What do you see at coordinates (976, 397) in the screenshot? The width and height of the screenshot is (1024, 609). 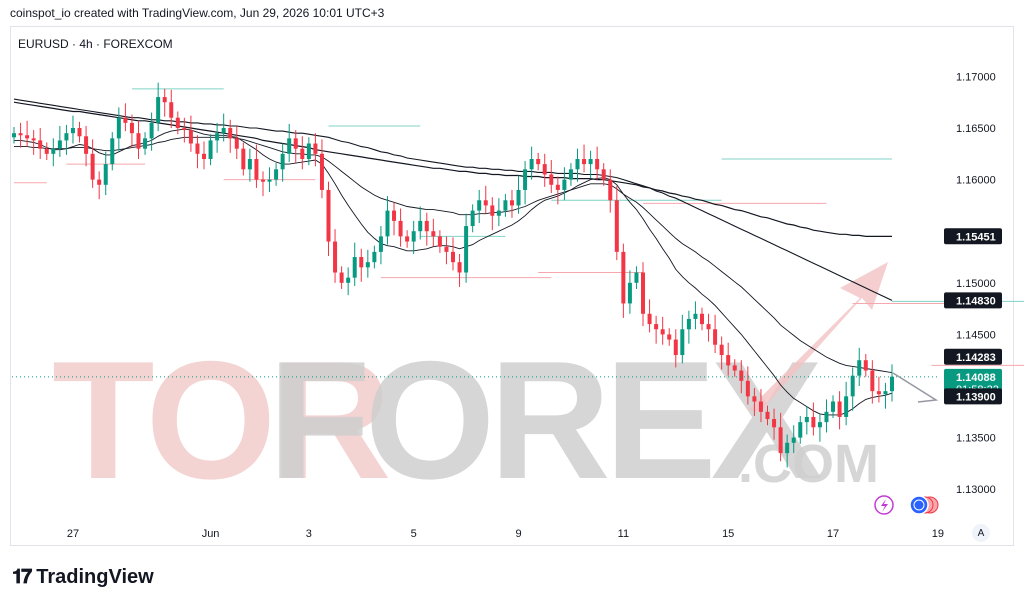 I see `svg-text: 1.13900` at bounding box center [976, 397].